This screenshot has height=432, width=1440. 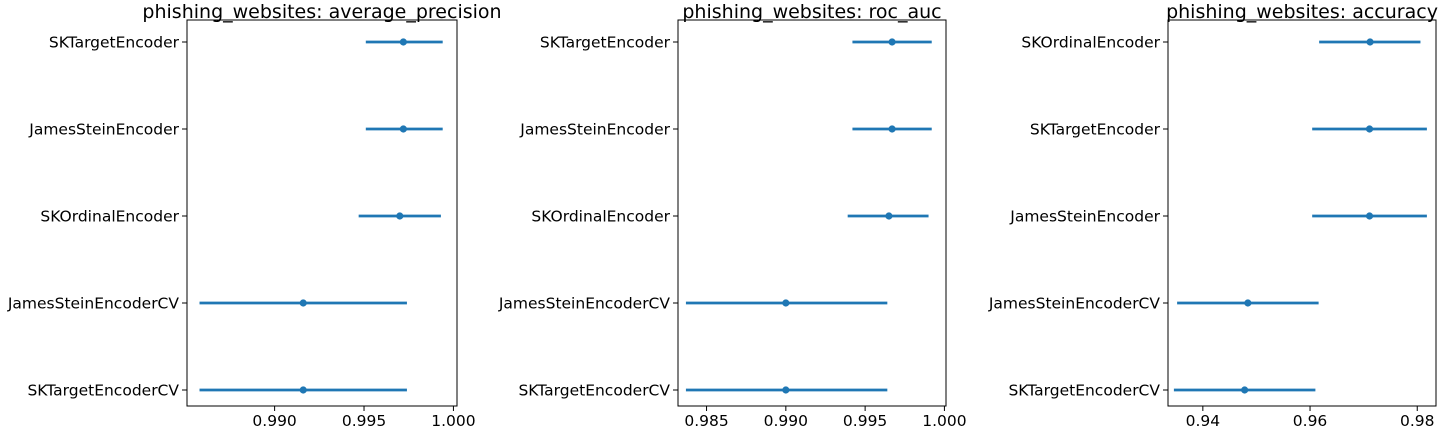 I want to click on chart-title: phishing_websites: roc_auc, so click(x=811, y=12).